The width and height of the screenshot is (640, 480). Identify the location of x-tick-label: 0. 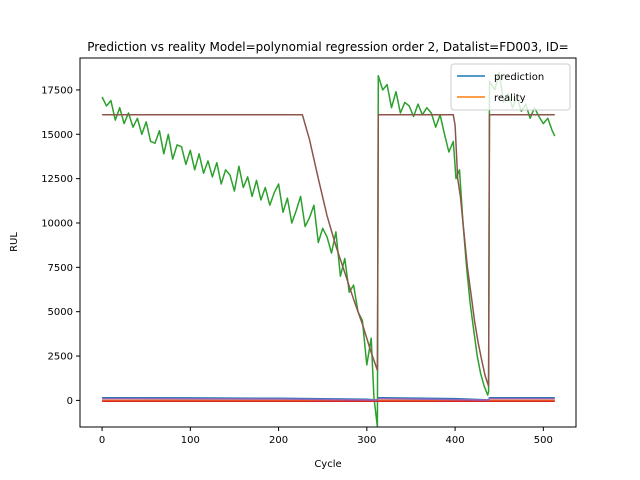
(102, 440).